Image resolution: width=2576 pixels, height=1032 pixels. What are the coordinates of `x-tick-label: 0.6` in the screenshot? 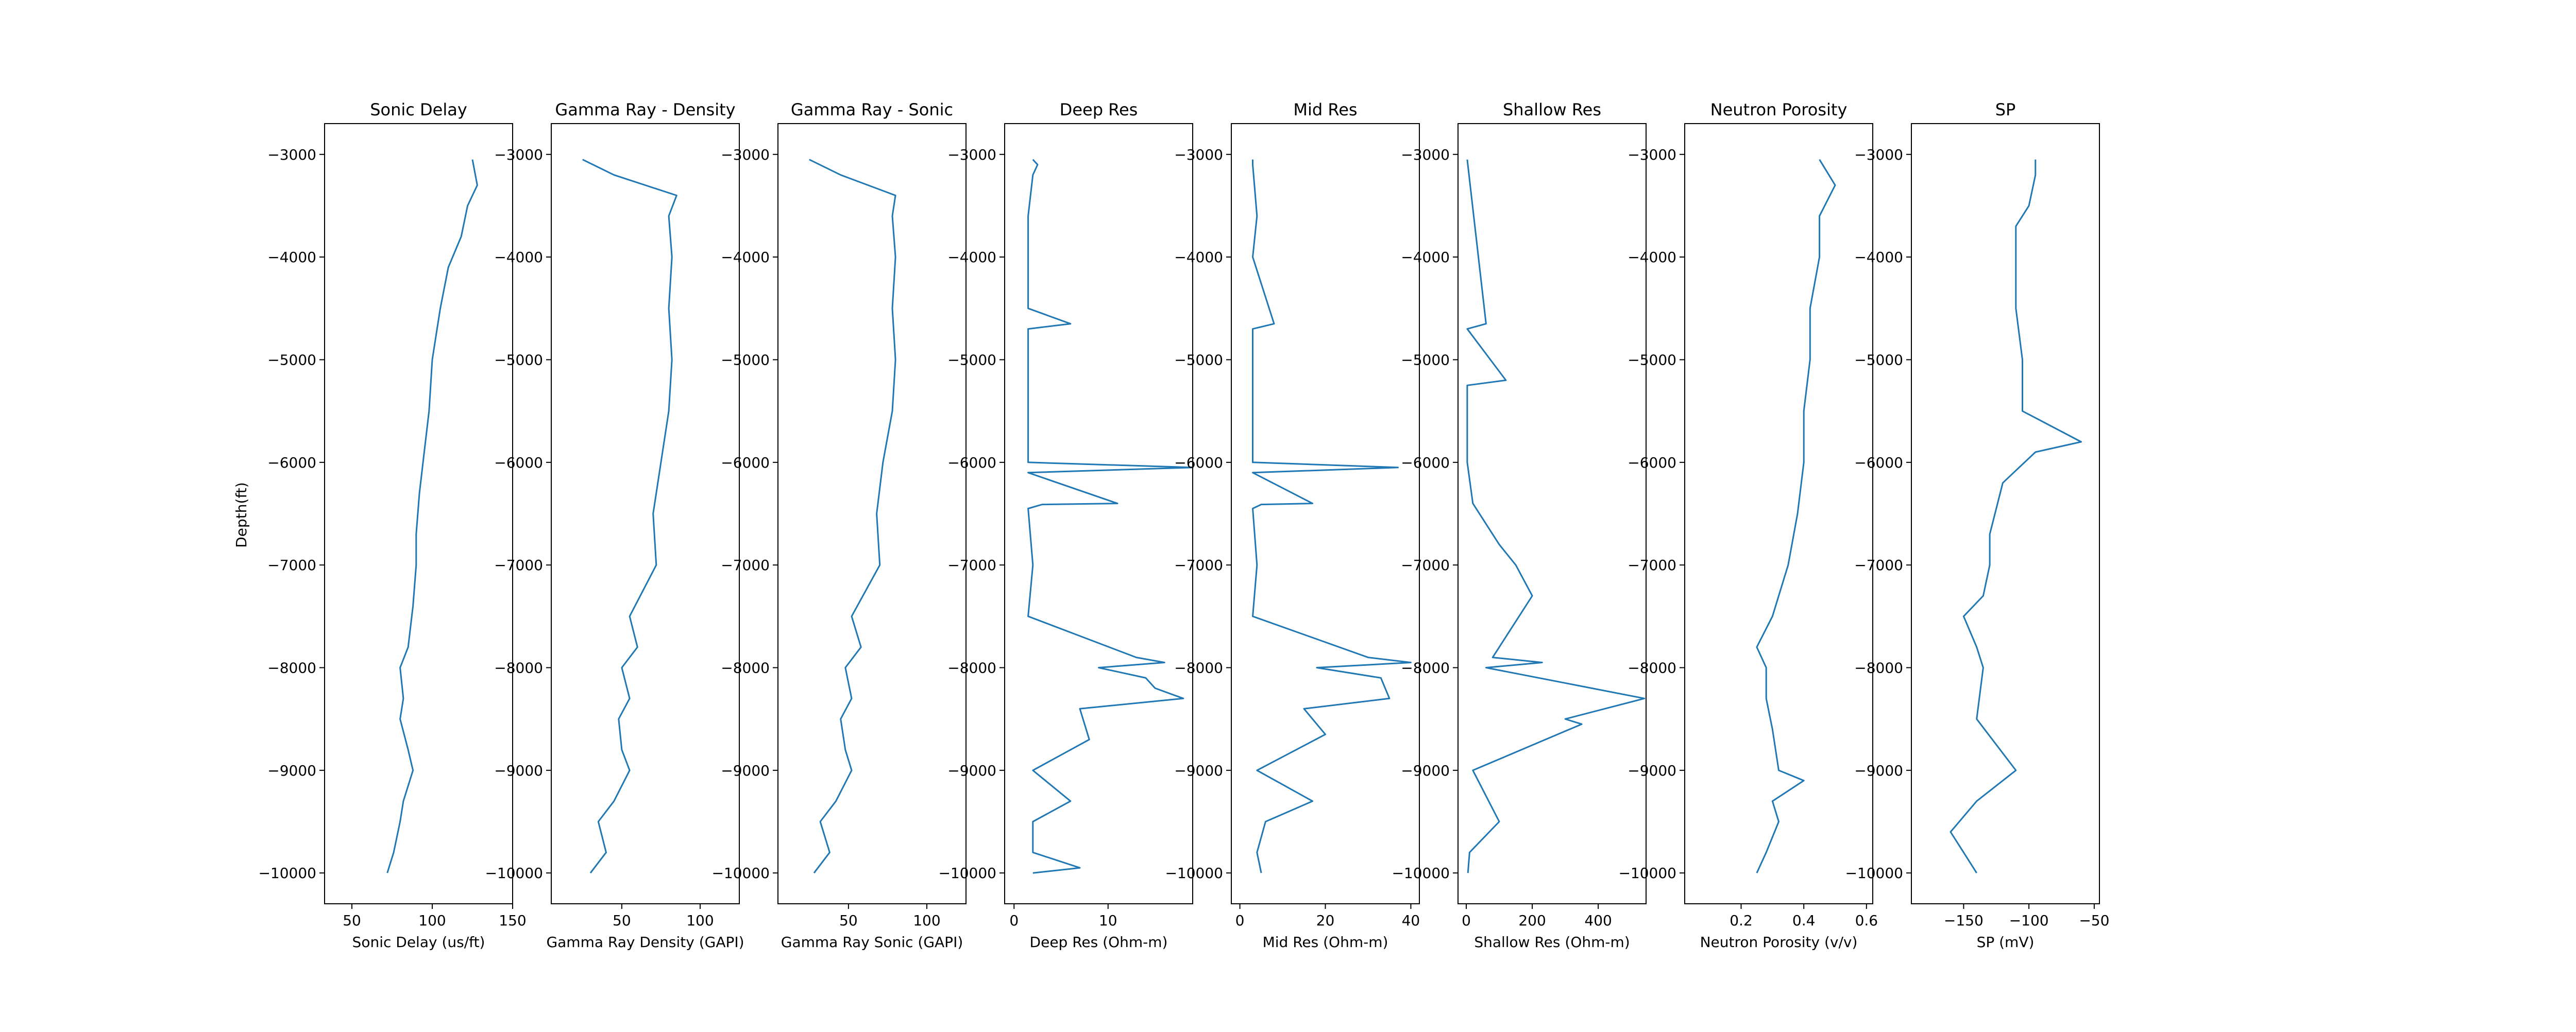 It's located at (1866, 920).